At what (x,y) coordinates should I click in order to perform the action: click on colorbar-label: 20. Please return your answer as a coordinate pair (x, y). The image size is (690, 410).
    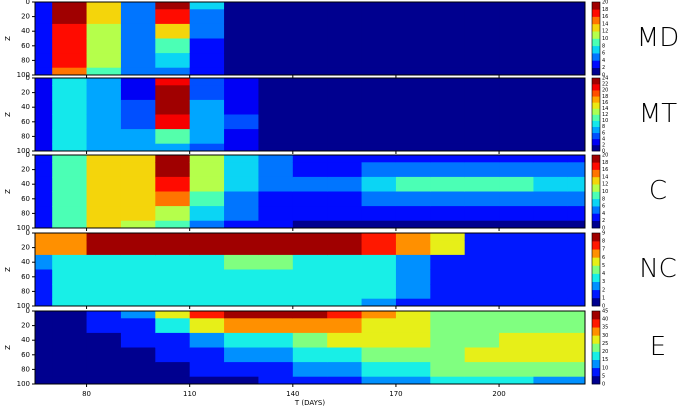
    Looking at the image, I should click on (605, 156).